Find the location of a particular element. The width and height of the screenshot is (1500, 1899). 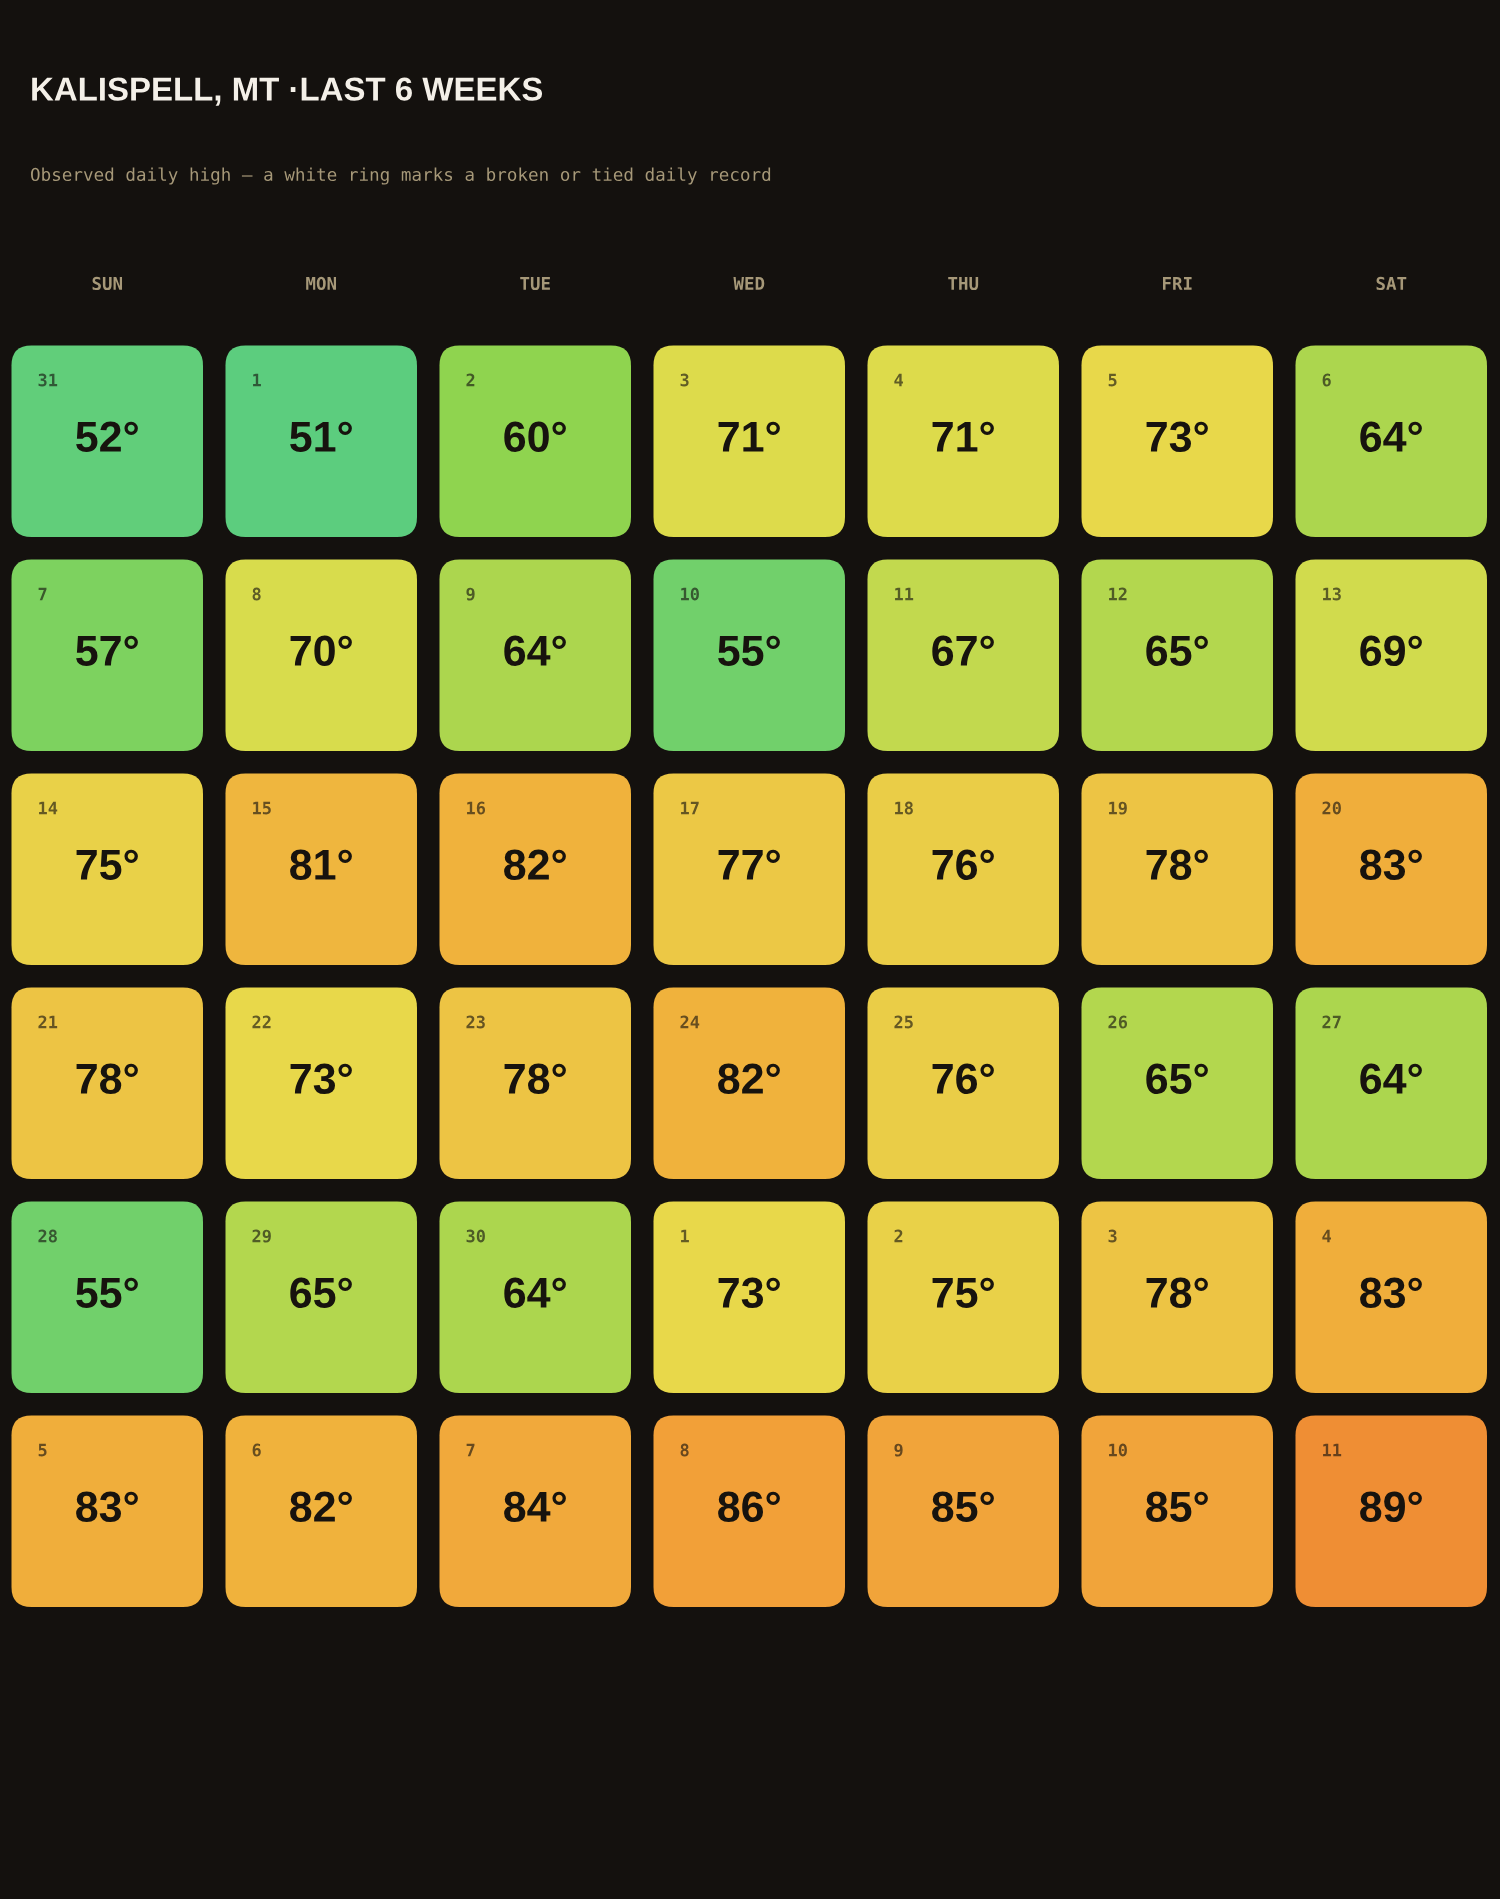

annotation: 17 is located at coordinates (690, 808).